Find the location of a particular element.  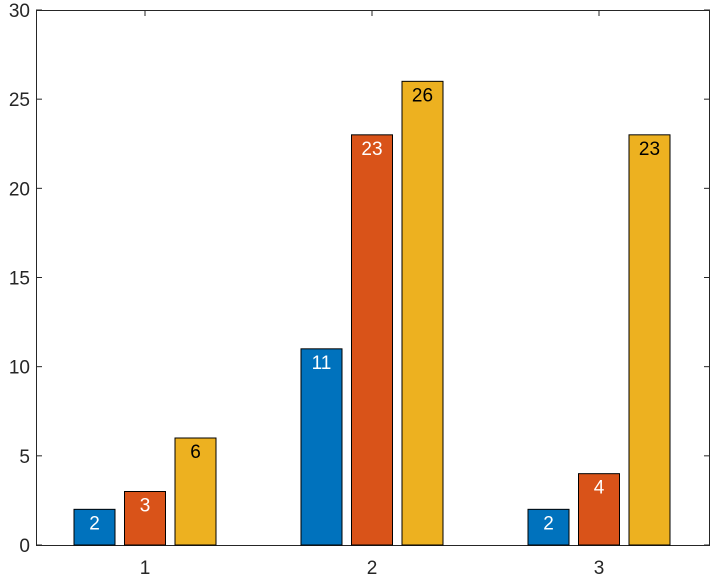

x-tick-label: 1 is located at coordinates (145, 567).